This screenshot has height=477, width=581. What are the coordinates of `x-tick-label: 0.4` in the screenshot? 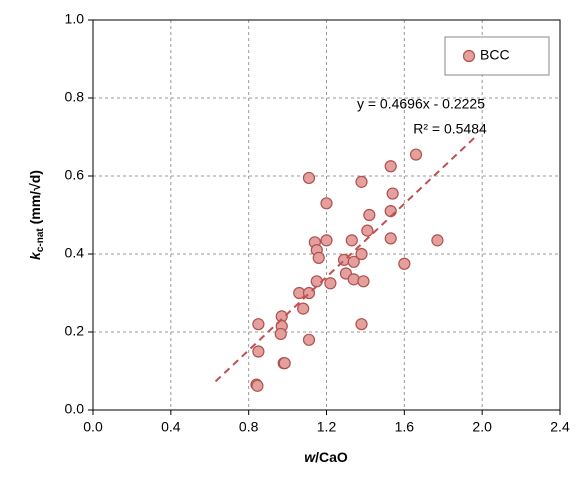 It's located at (171, 427).